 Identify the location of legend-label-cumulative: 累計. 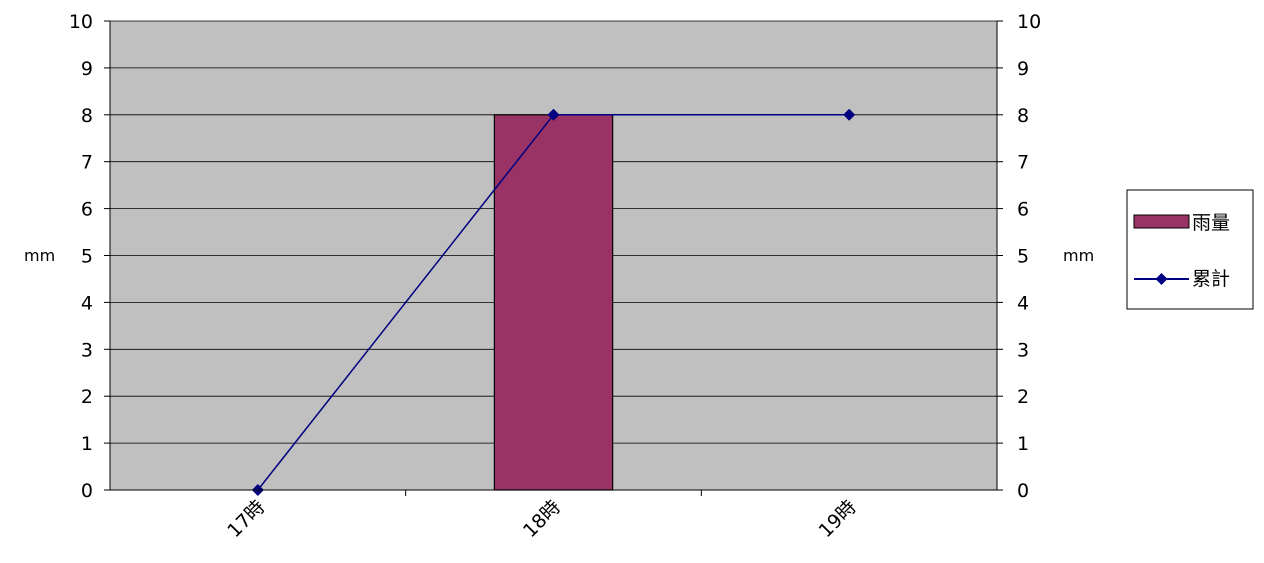
(1211, 279).